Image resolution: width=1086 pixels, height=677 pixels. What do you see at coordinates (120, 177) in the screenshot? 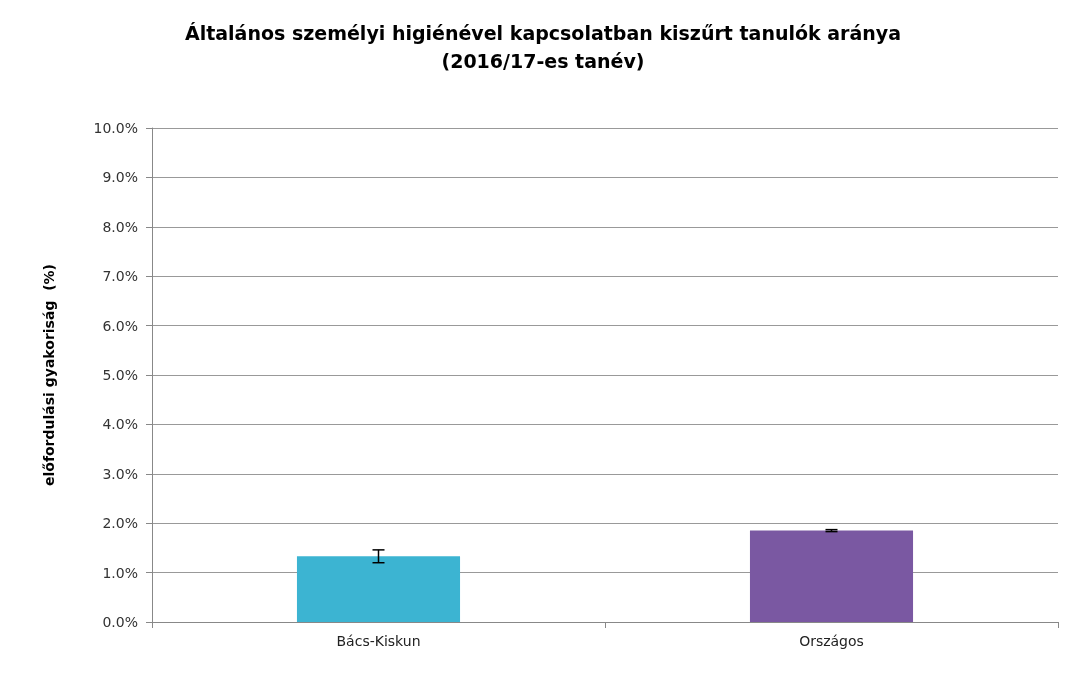
I see `y-tick-label: 9.0%` at bounding box center [120, 177].